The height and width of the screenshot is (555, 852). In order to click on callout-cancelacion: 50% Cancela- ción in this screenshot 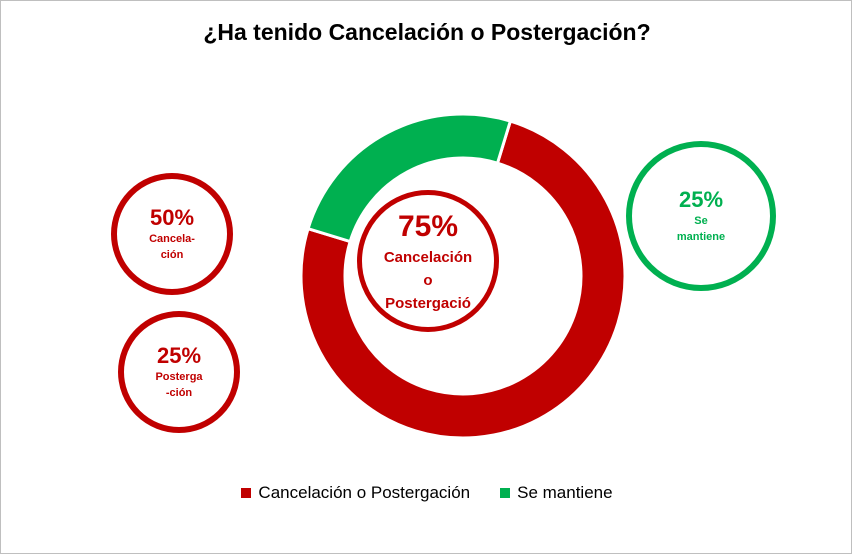, I will do `click(172, 234)`.